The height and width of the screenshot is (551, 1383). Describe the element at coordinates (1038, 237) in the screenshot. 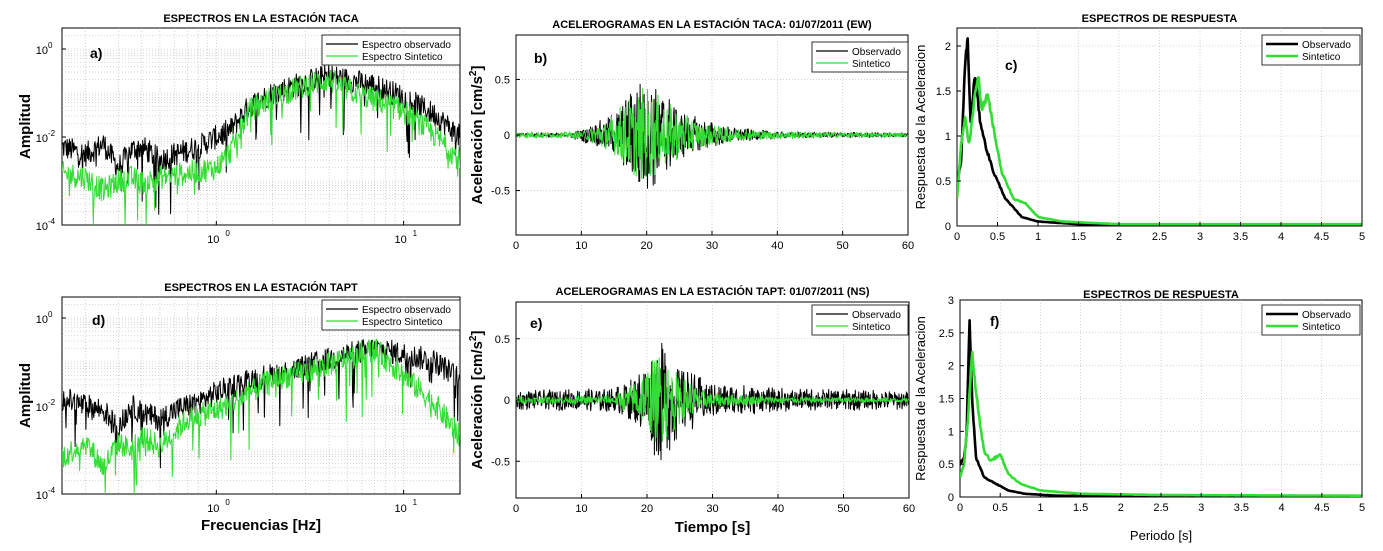

I see `x-tick-label: 1` at that location.